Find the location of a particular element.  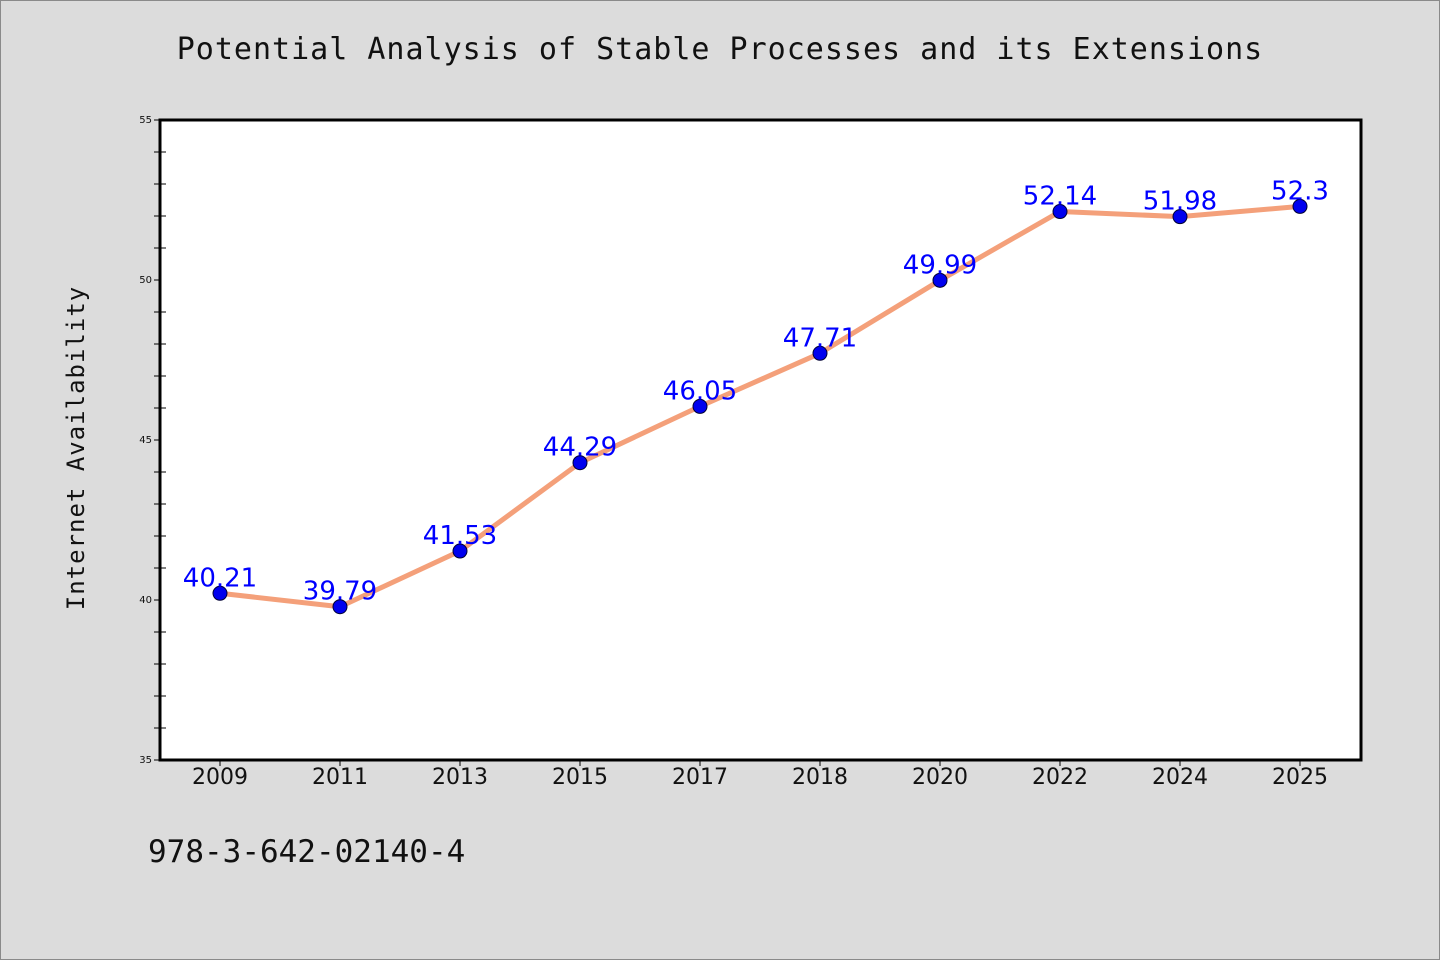

data-label: 47.71 is located at coordinates (820, 338).